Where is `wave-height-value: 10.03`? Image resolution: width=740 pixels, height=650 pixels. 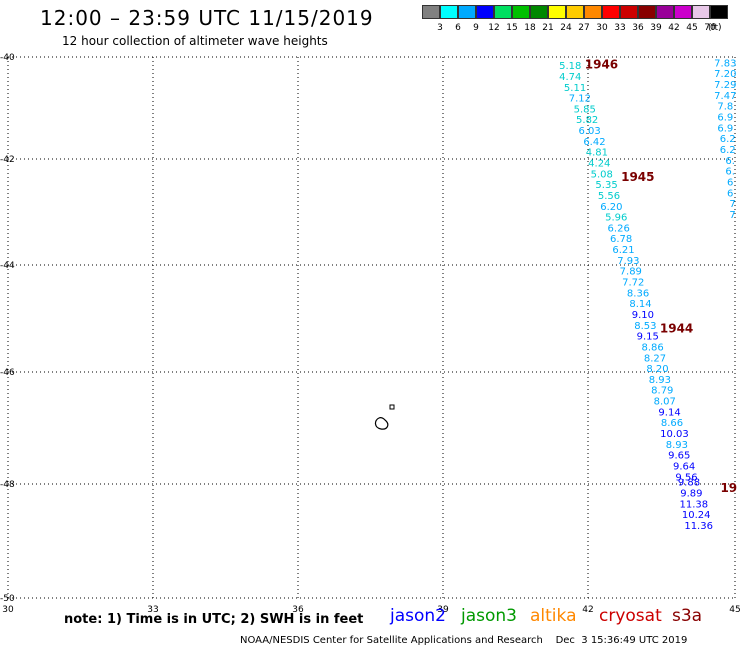 wave-height-value: 10.03 is located at coordinates (674, 434).